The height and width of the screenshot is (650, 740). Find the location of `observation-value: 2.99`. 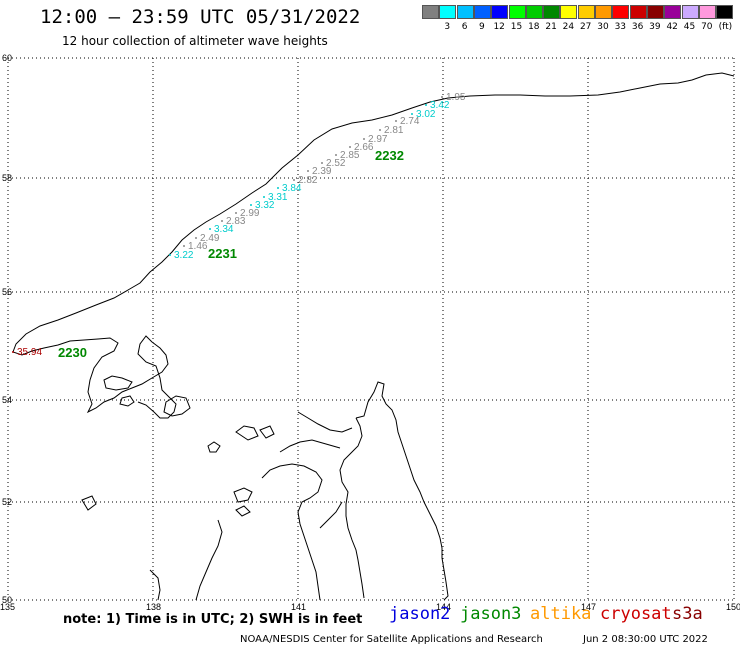

observation-value: 2.99 is located at coordinates (250, 213).